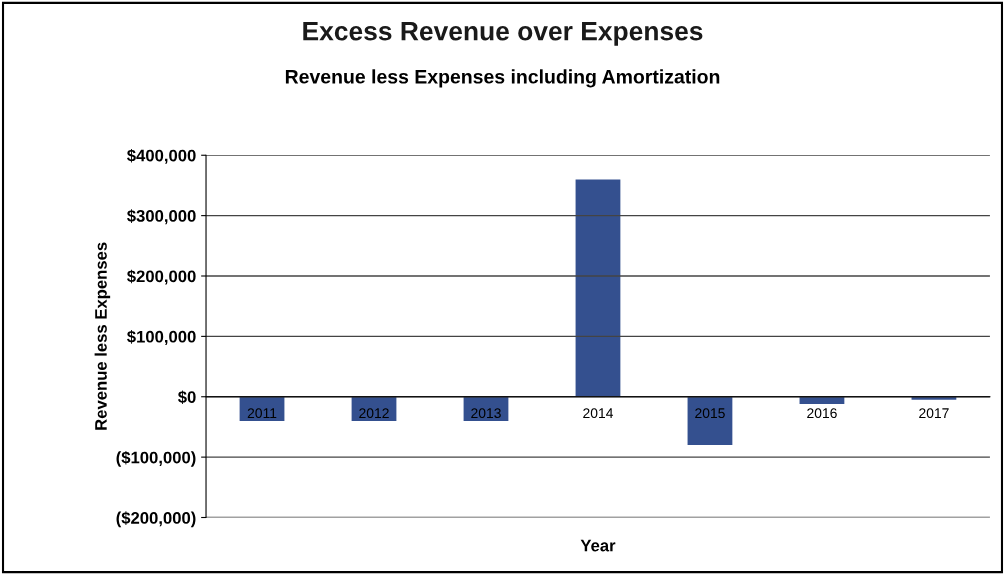 This screenshot has height=575, width=1005. I want to click on y-tick-label: $0, so click(186, 397).